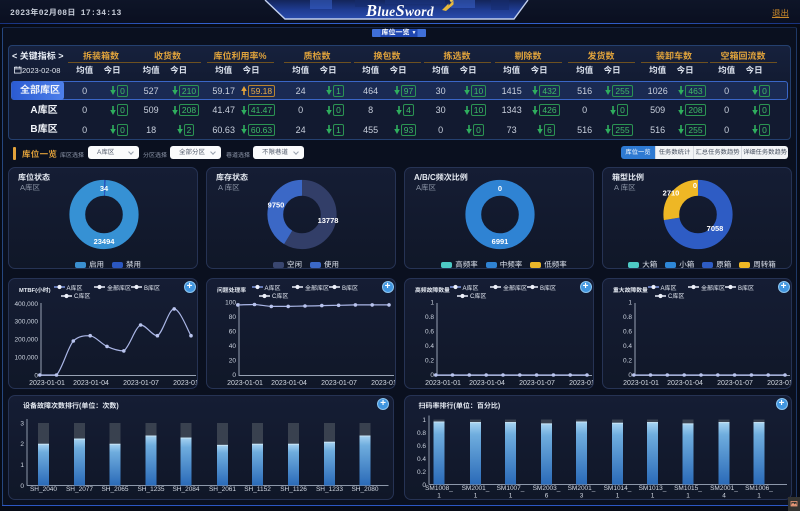 This screenshot has width=800, height=511. What do you see at coordinates (222, 489) in the screenshot?
I see `svg-text: SH_2061` at bounding box center [222, 489].